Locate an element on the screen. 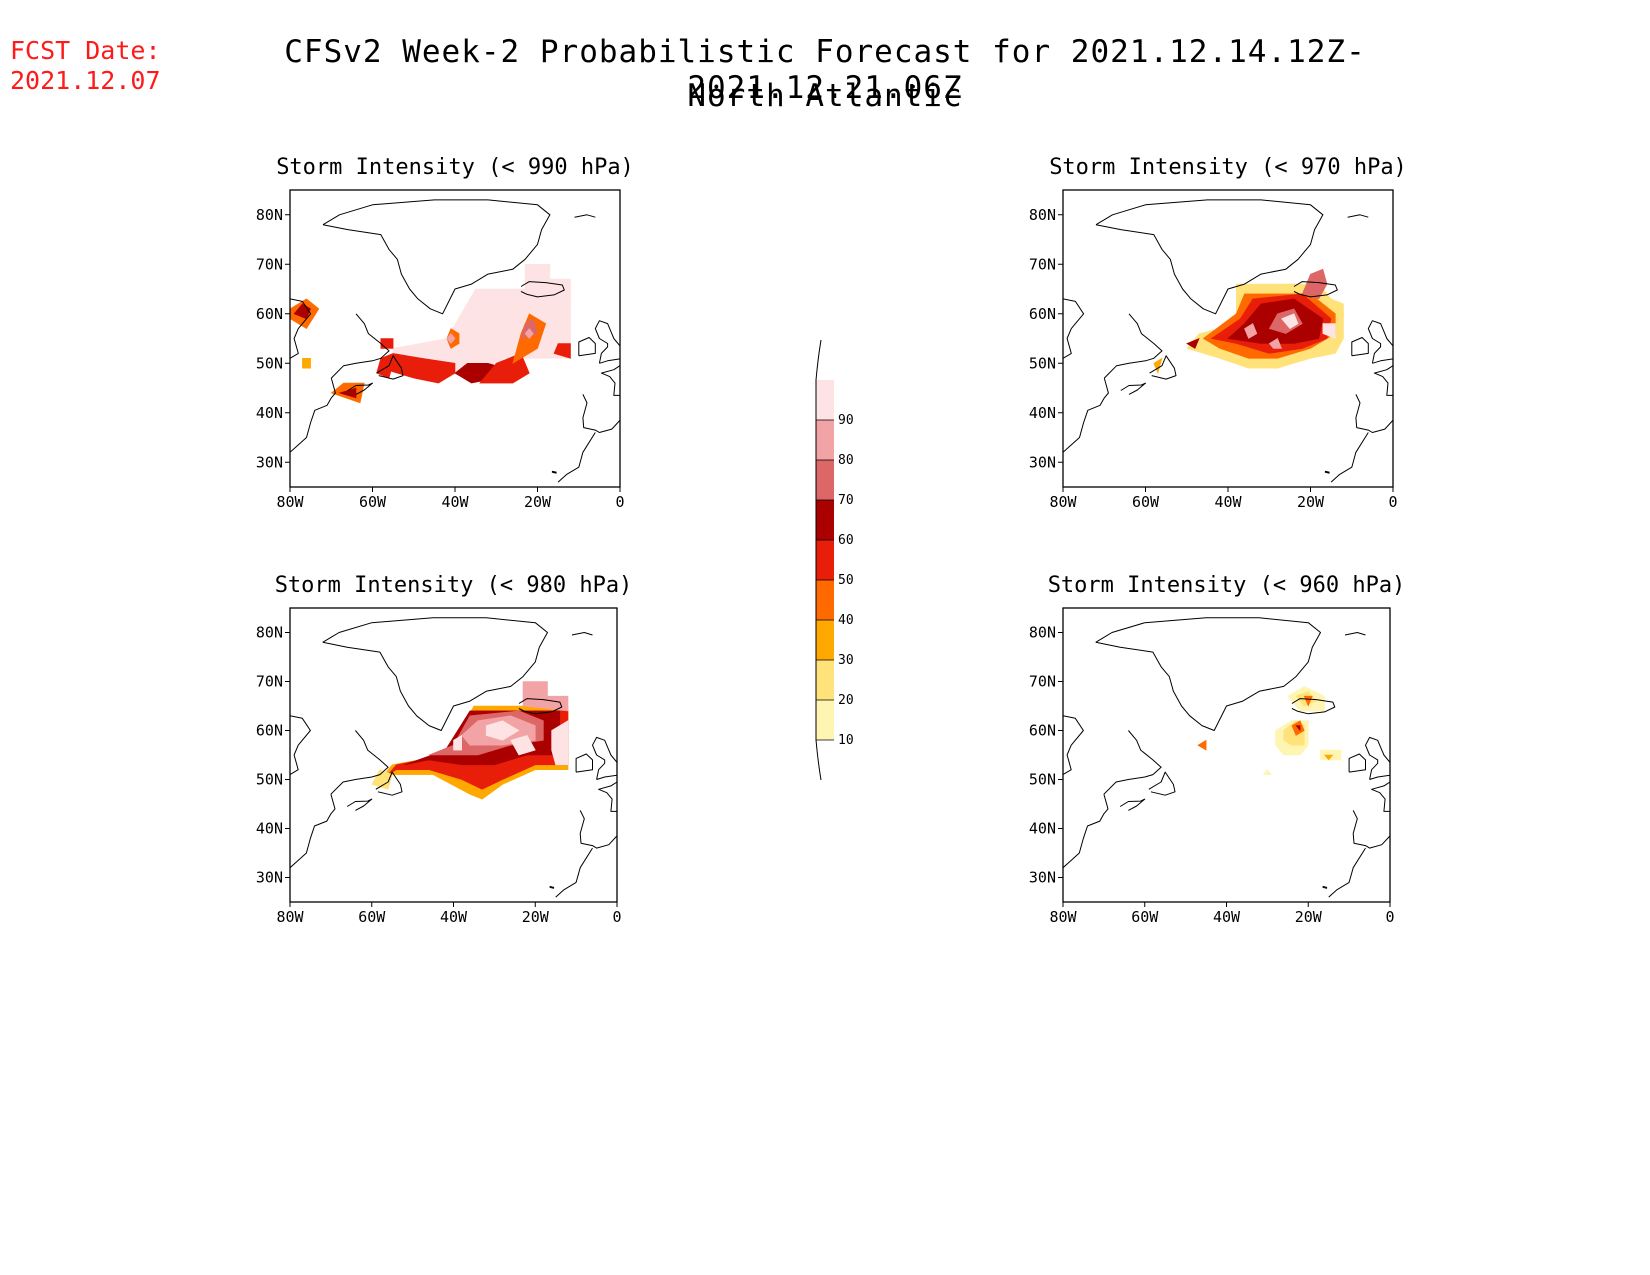 This screenshot has width=1650, height=1275. colorbar-bottom-cap is located at coordinates (818, 760).